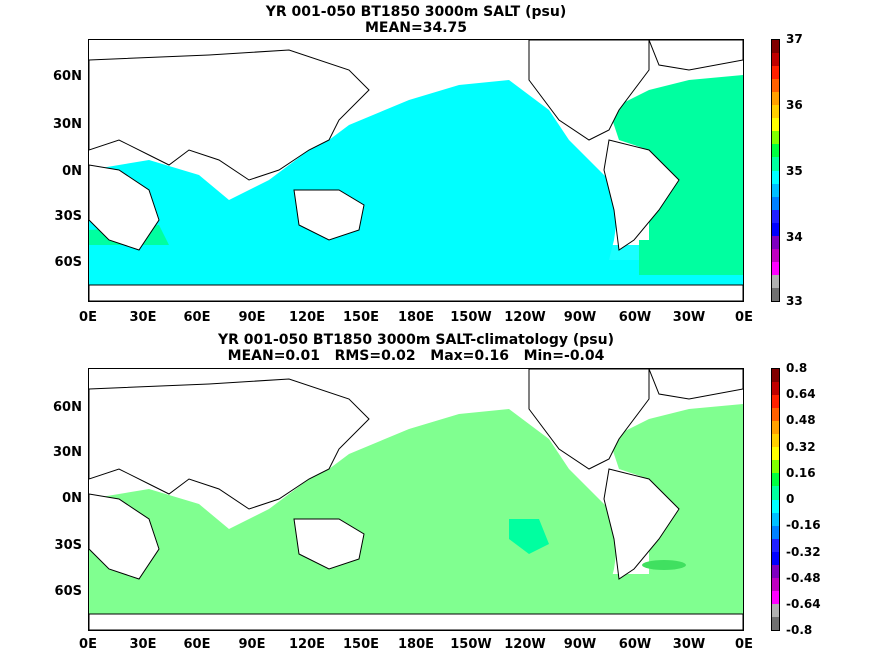 The width and height of the screenshot is (875, 656). Describe the element at coordinates (416, 28) in the screenshot. I see `panel1-subtitle: MEAN=34.75` at that location.